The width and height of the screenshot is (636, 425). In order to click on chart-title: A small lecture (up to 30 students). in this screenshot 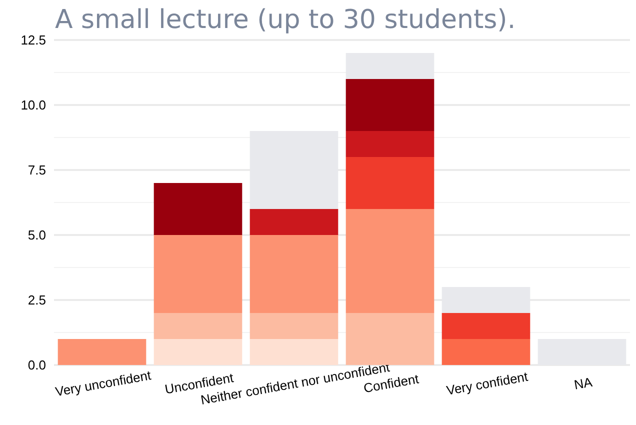, I will do `click(285, 20)`.